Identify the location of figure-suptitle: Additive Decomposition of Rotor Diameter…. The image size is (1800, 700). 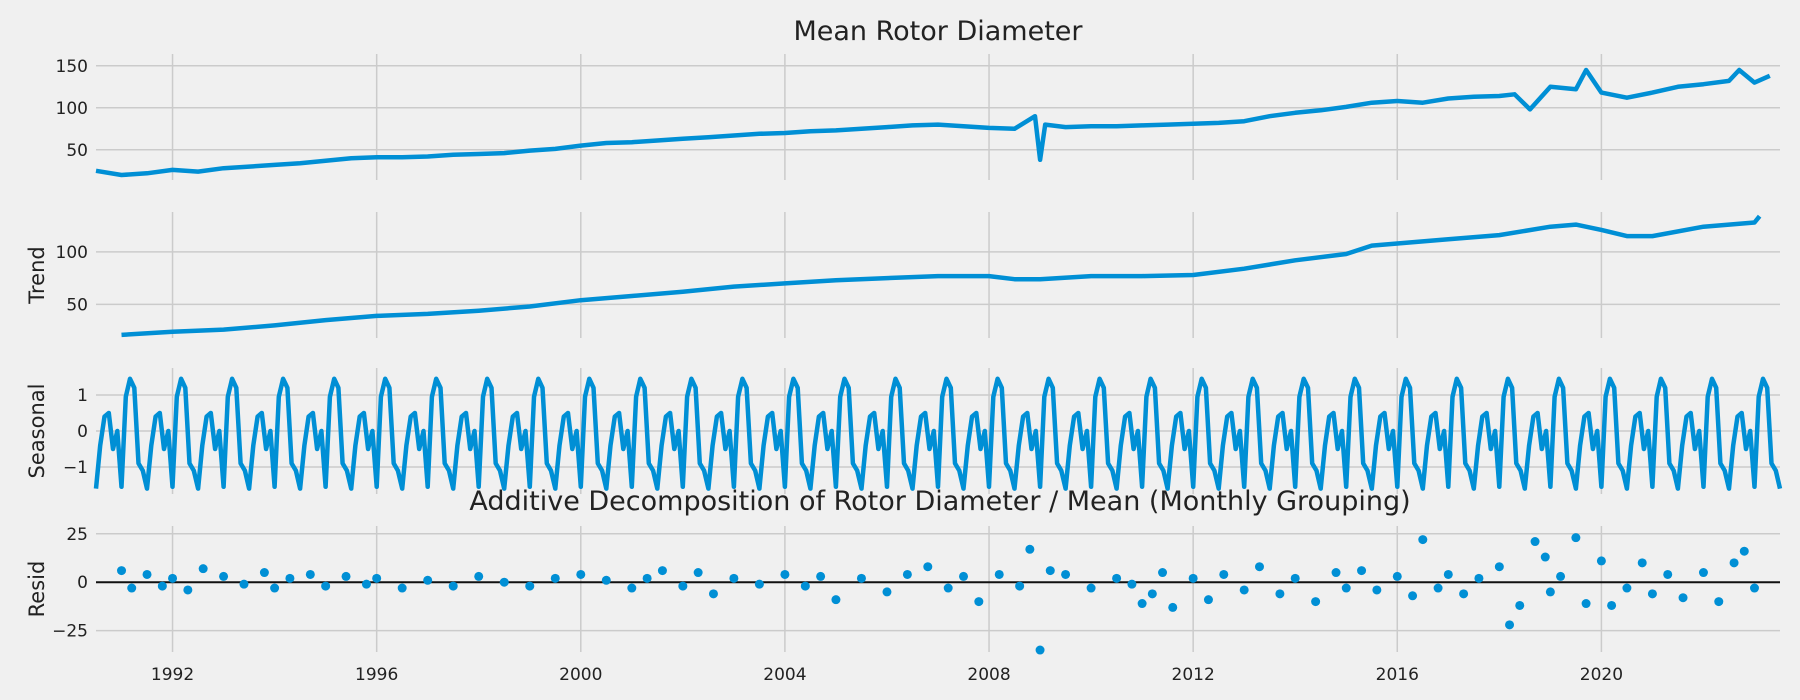
(939, 501).